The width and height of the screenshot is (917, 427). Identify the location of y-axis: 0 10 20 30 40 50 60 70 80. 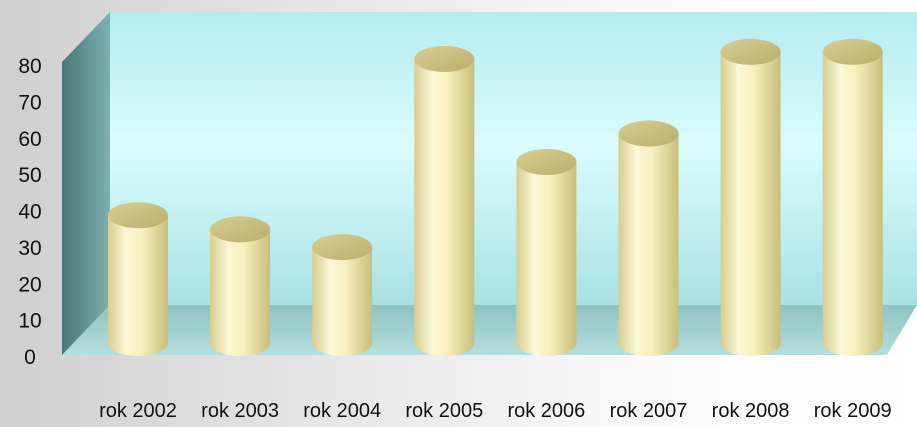
(29, 212).